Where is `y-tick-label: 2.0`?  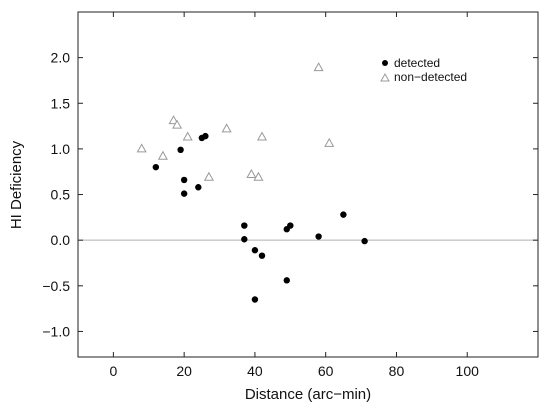
y-tick-label: 2.0 is located at coordinates (61, 58).